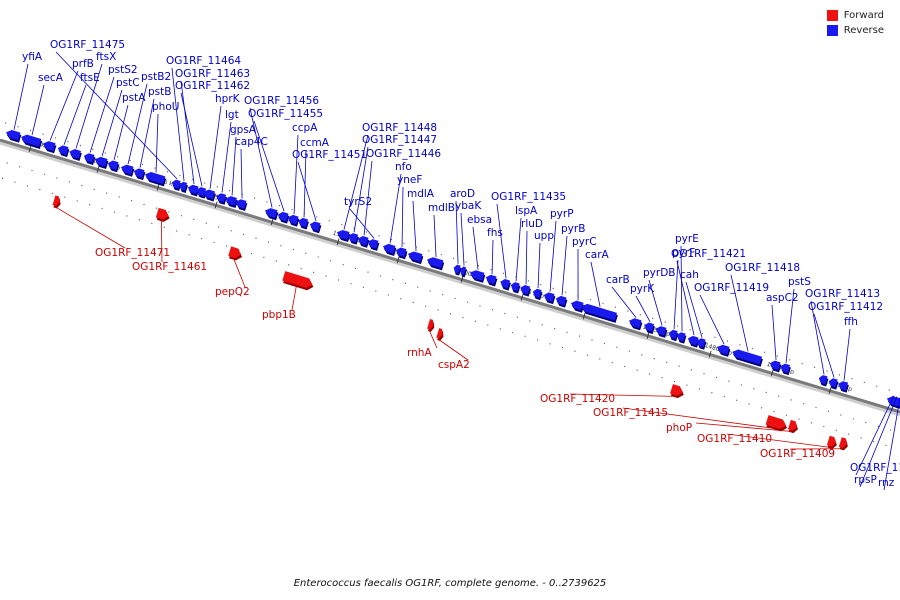  What do you see at coordinates (421, 194) in the screenshot?
I see `gene-label-mdla: mdlA` at bounding box center [421, 194].